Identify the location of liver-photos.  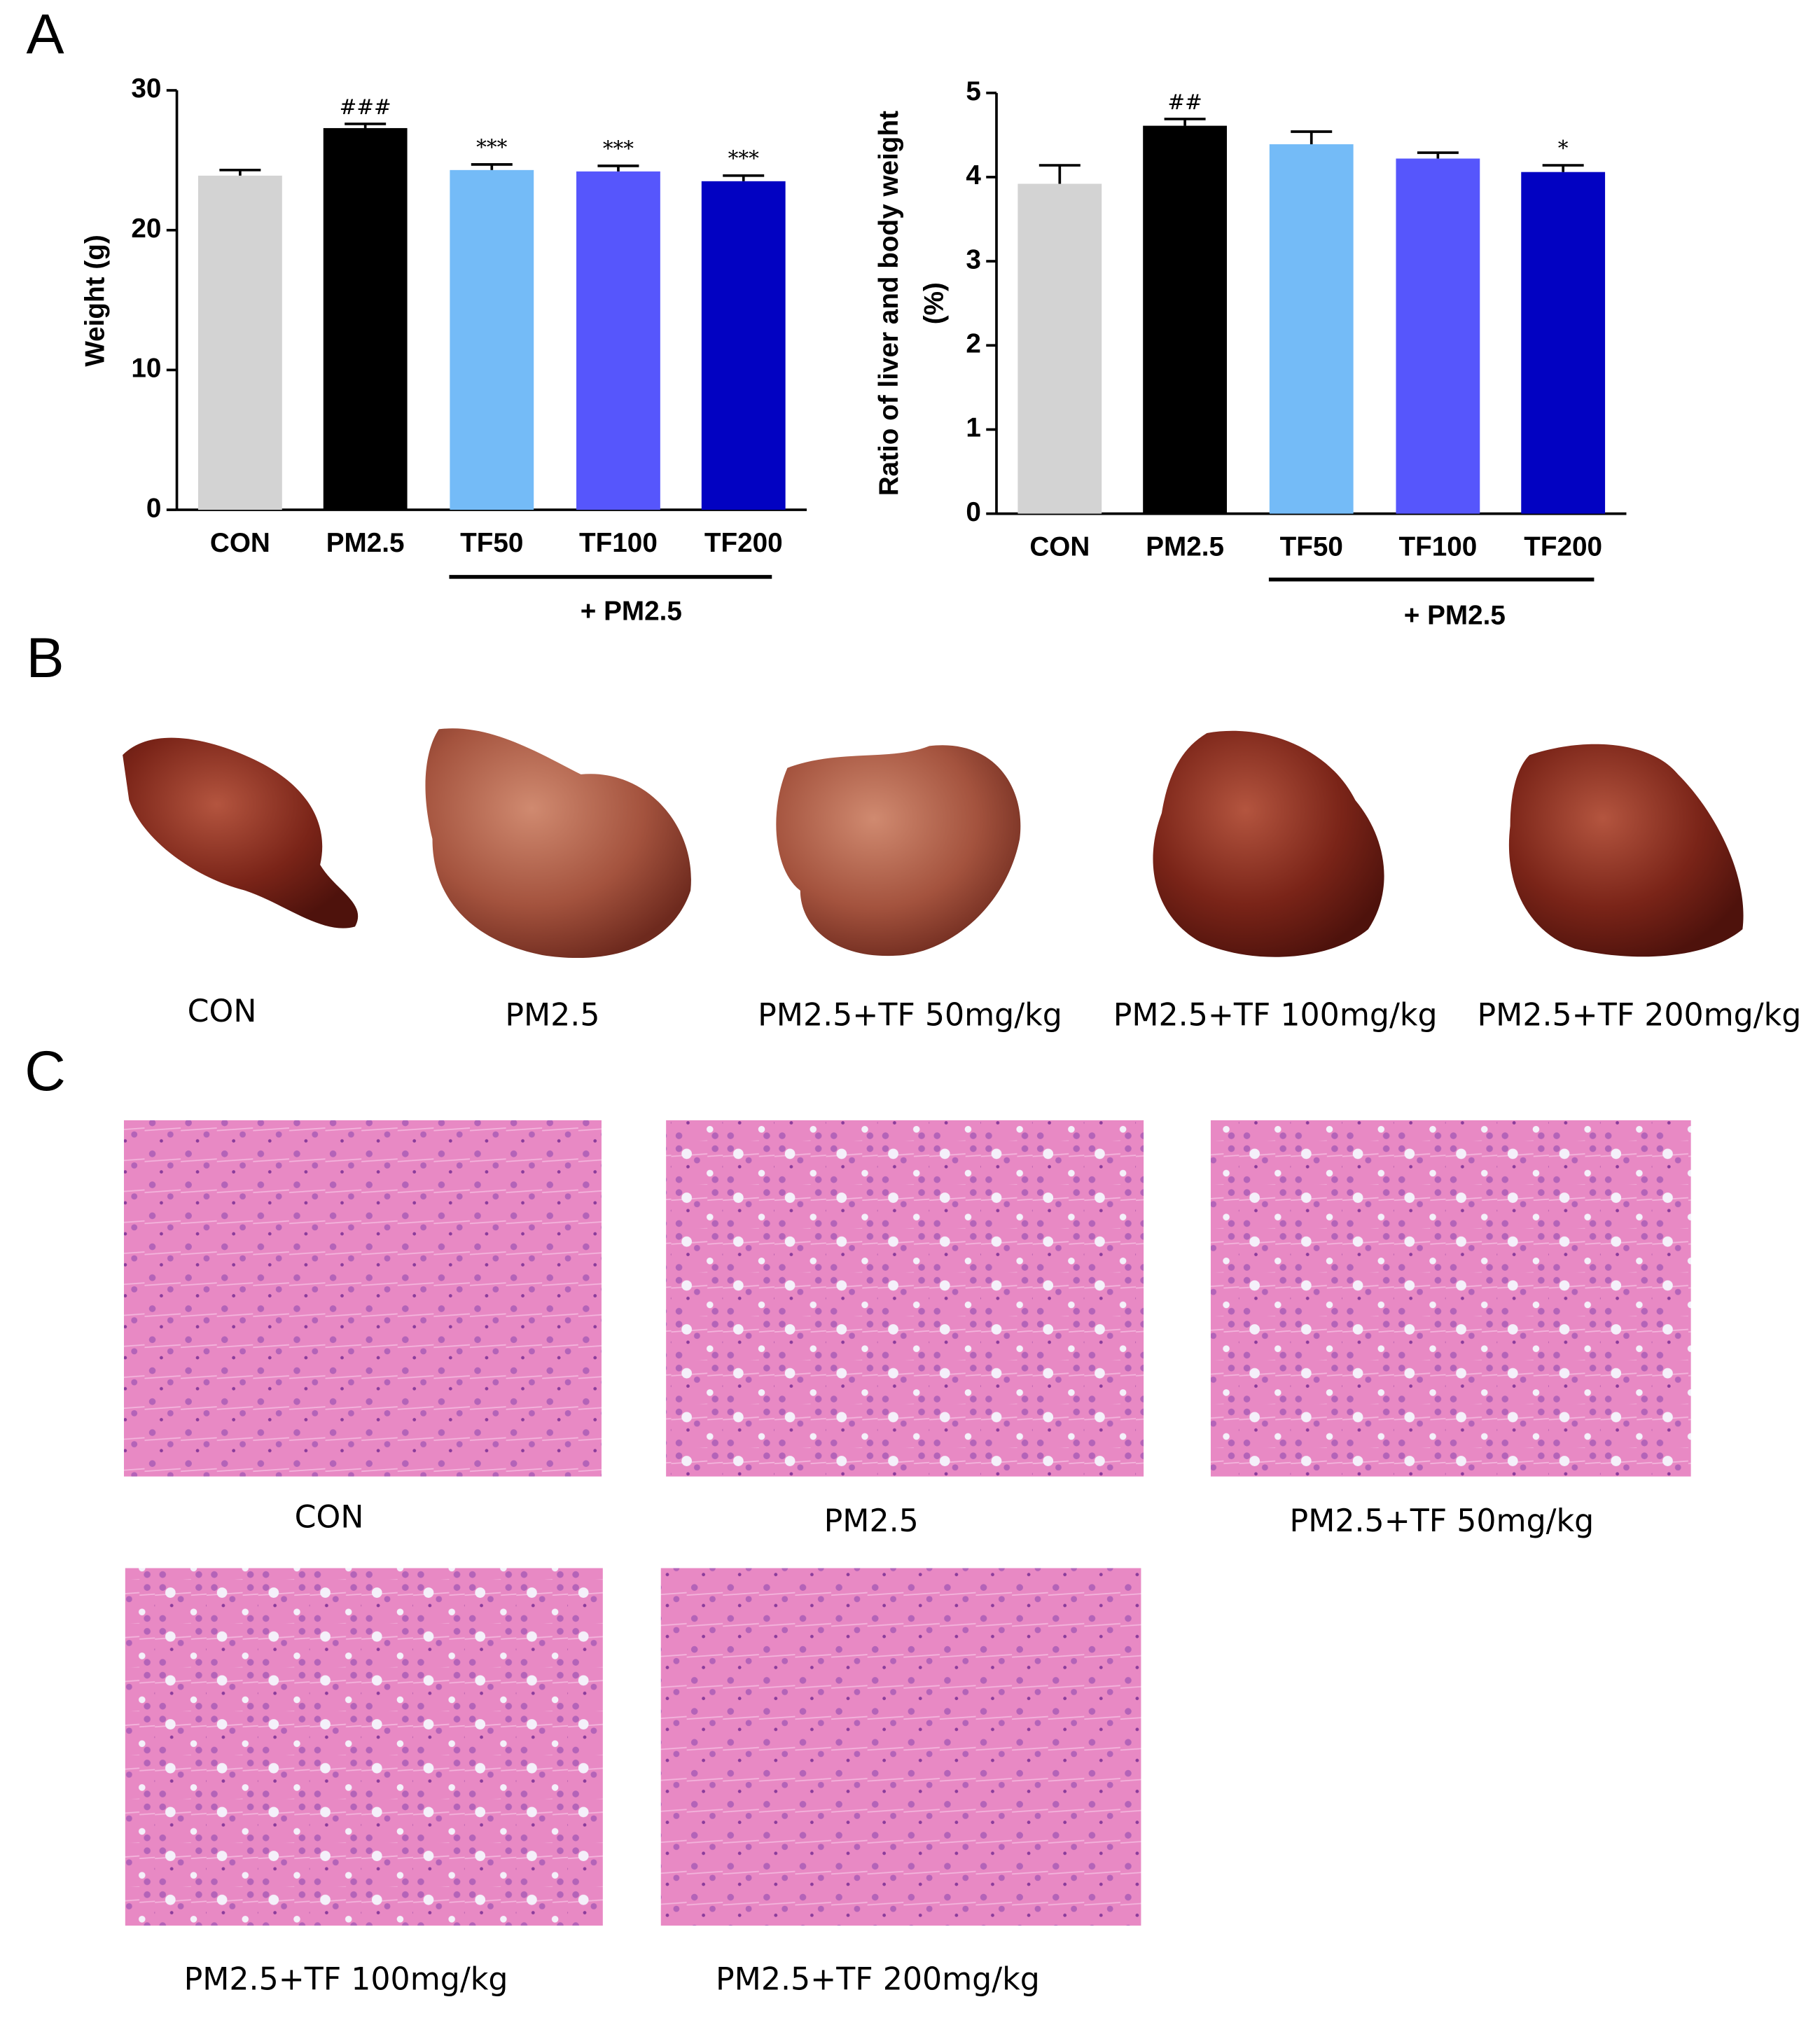
(933, 843).